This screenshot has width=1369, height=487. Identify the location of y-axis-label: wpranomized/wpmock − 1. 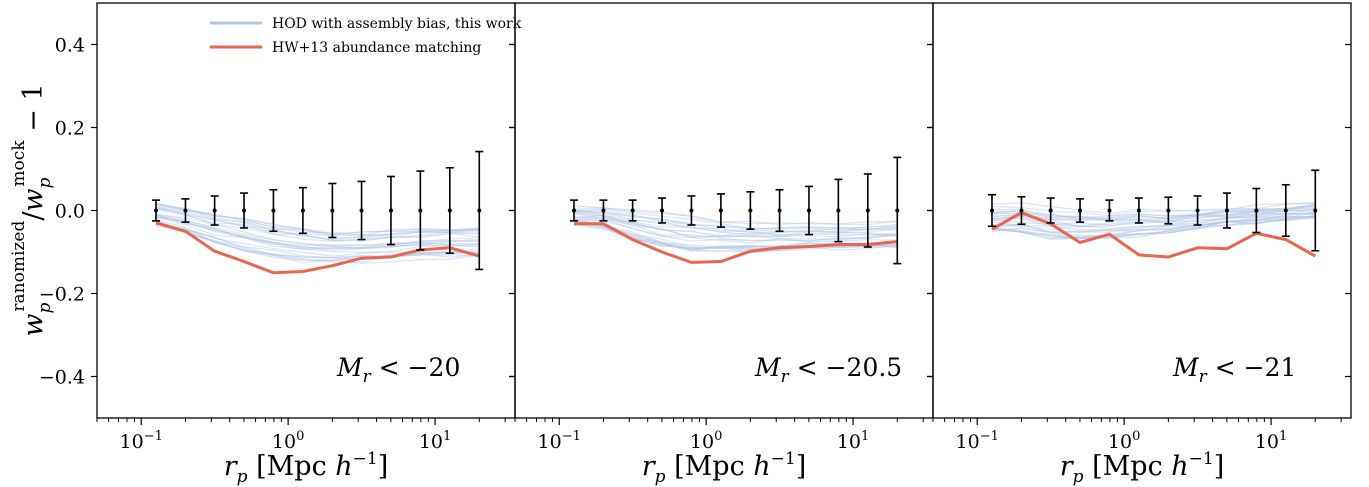
(32, 209).